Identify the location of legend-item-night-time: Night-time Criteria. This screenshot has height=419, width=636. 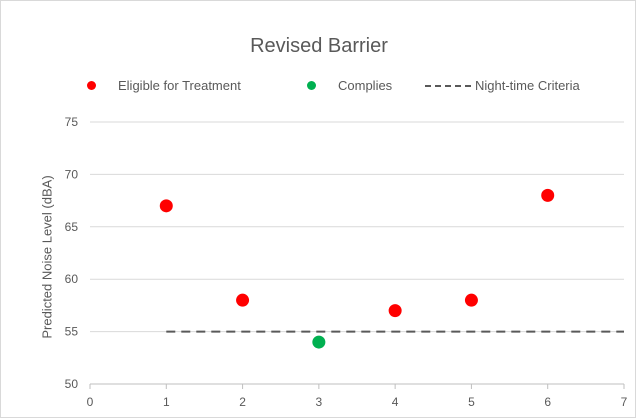
(502, 85).